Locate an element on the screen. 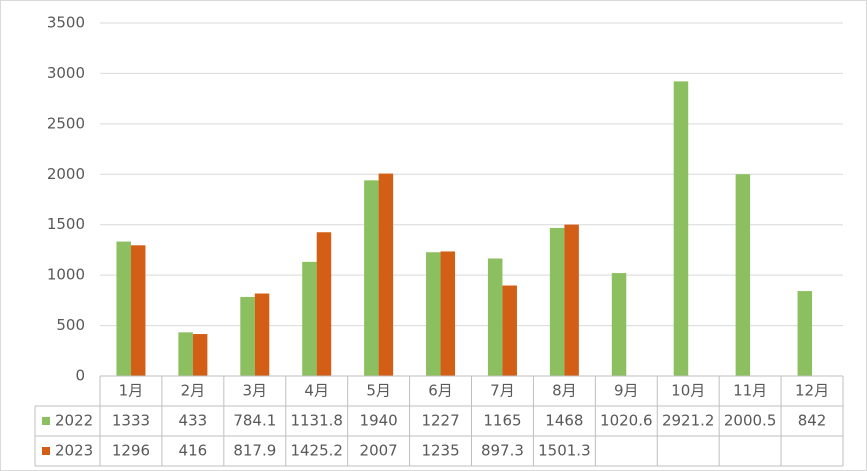 This screenshot has width=867, height=471. table-value: 2921.2 is located at coordinates (688, 421).